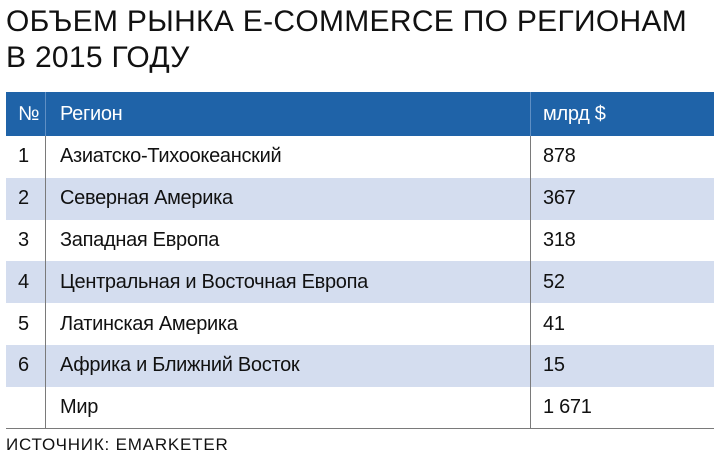  I want to click on row-region: Центральная и Восточная Европа, so click(214, 281).